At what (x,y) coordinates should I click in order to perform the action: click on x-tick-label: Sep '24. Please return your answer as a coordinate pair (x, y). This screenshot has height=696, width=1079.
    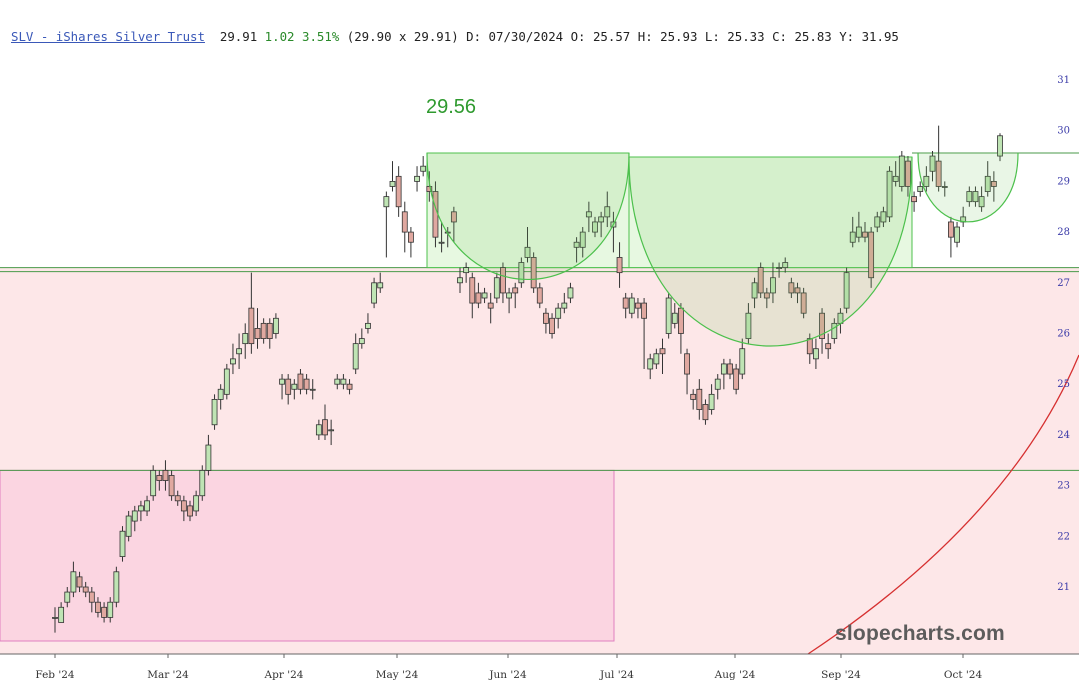
    Looking at the image, I should click on (841, 675).